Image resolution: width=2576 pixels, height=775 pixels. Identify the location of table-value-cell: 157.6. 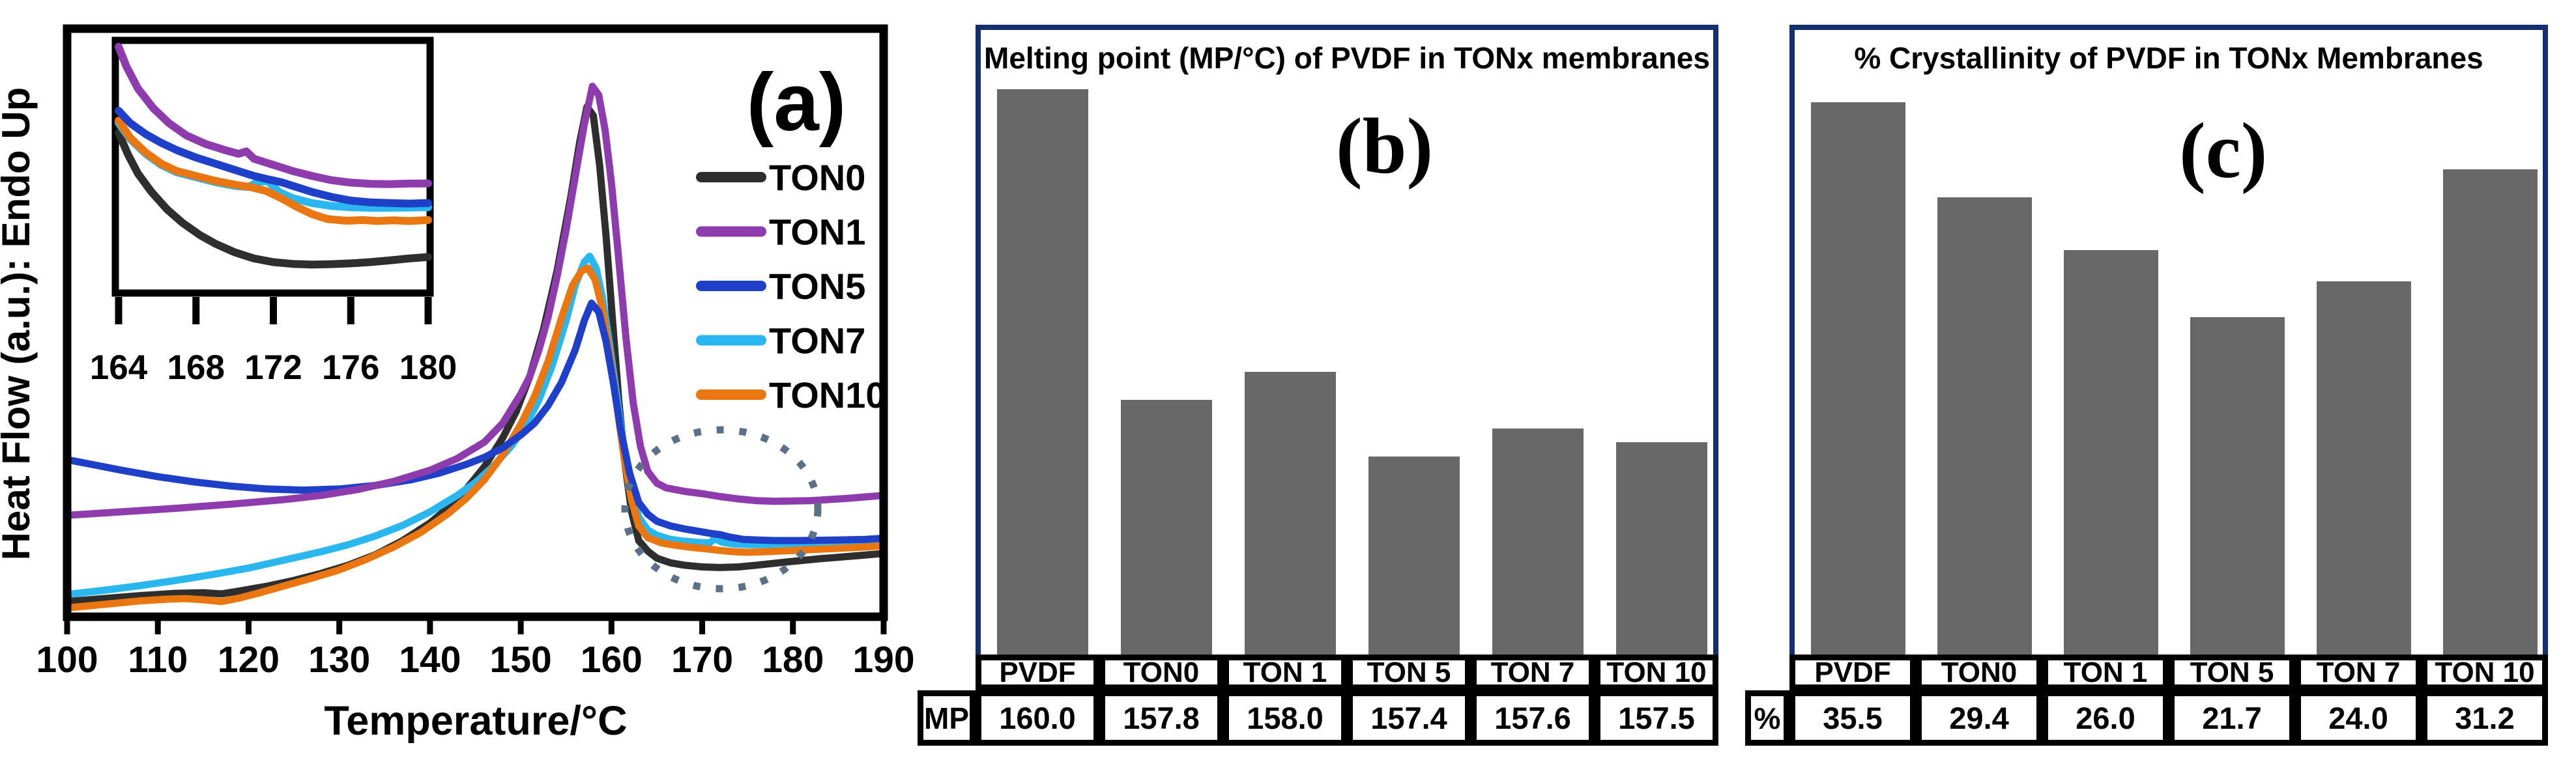
(1533, 718).